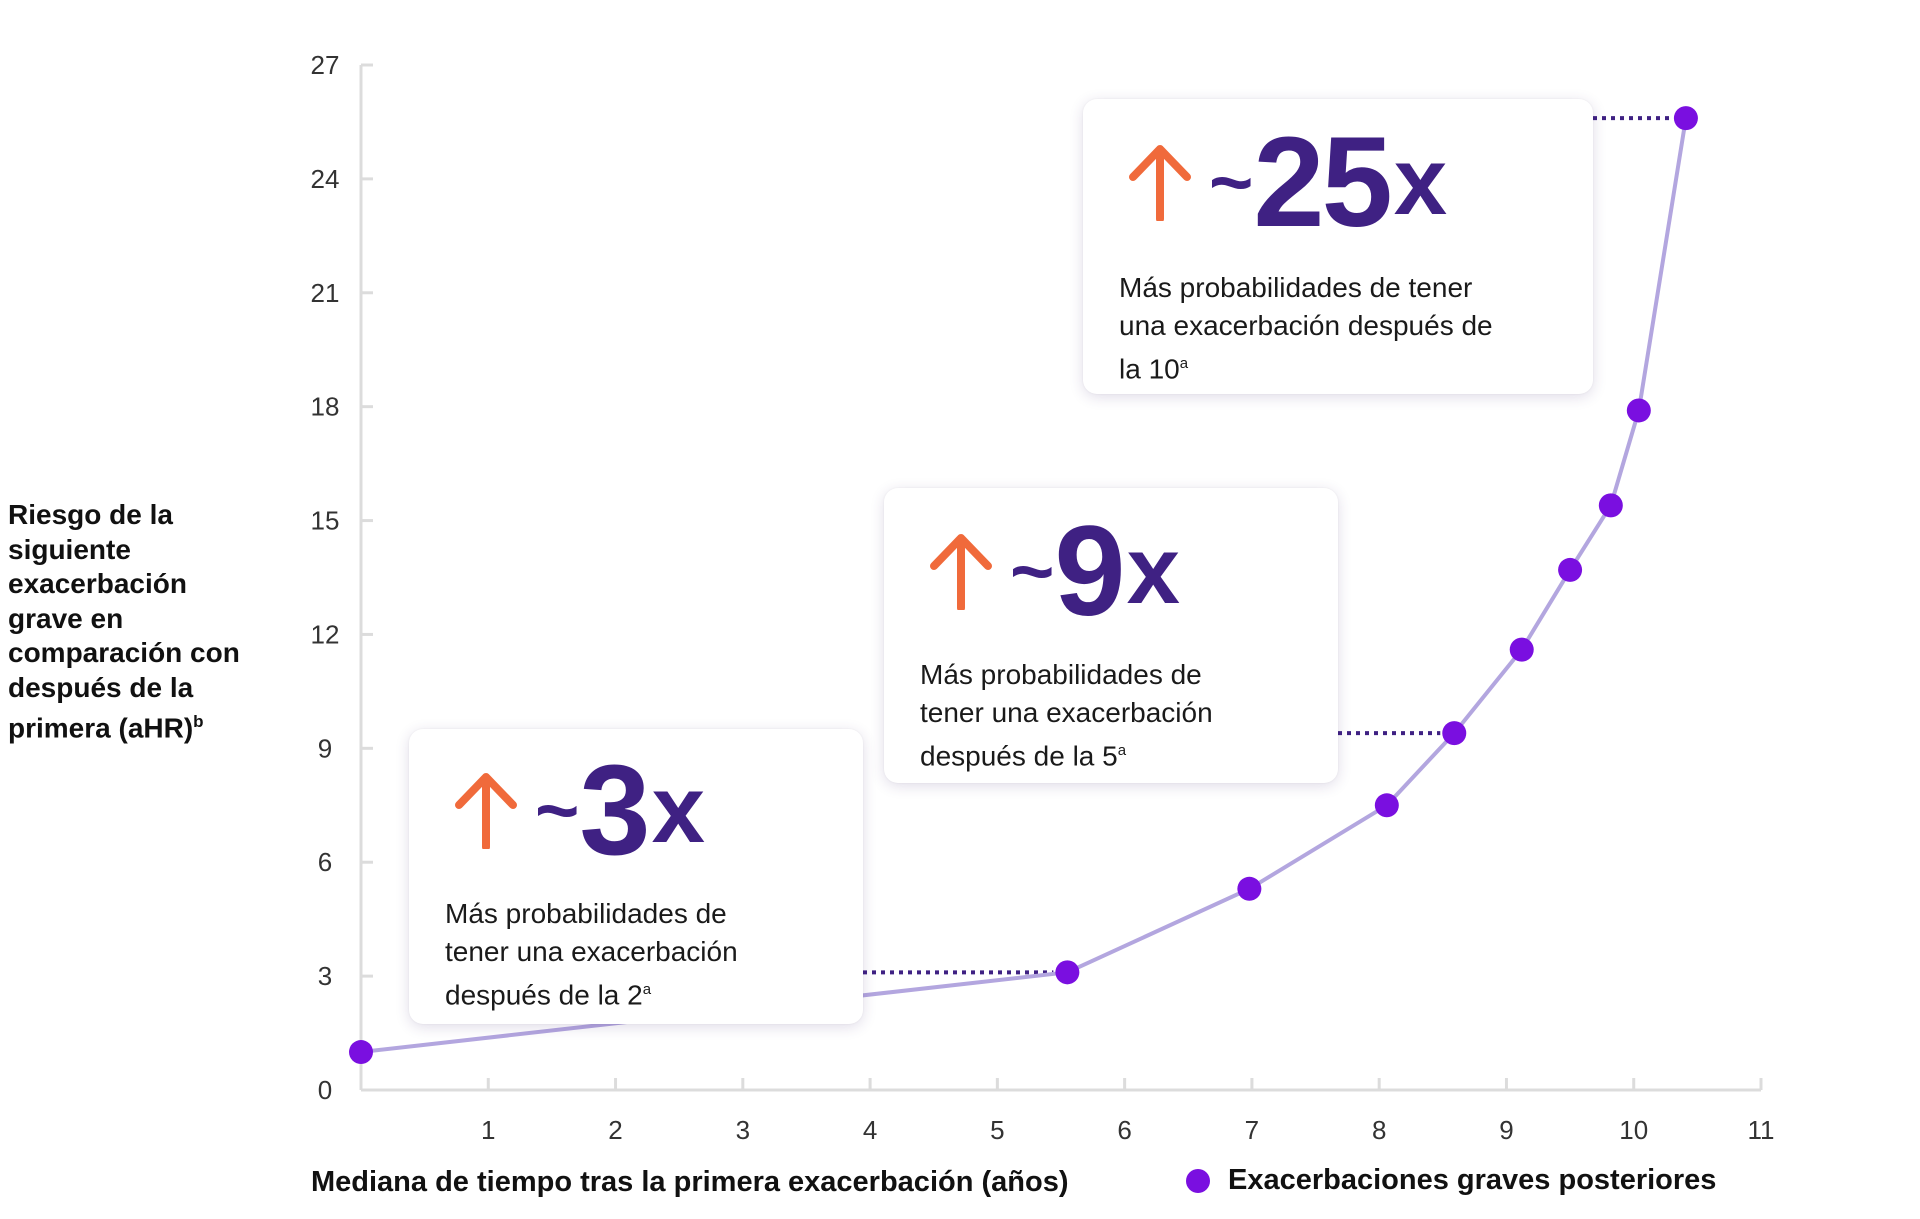 This screenshot has height=1219, width=1920. What do you see at coordinates (997, 1130) in the screenshot?
I see `x-tick-label: 5` at bounding box center [997, 1130].